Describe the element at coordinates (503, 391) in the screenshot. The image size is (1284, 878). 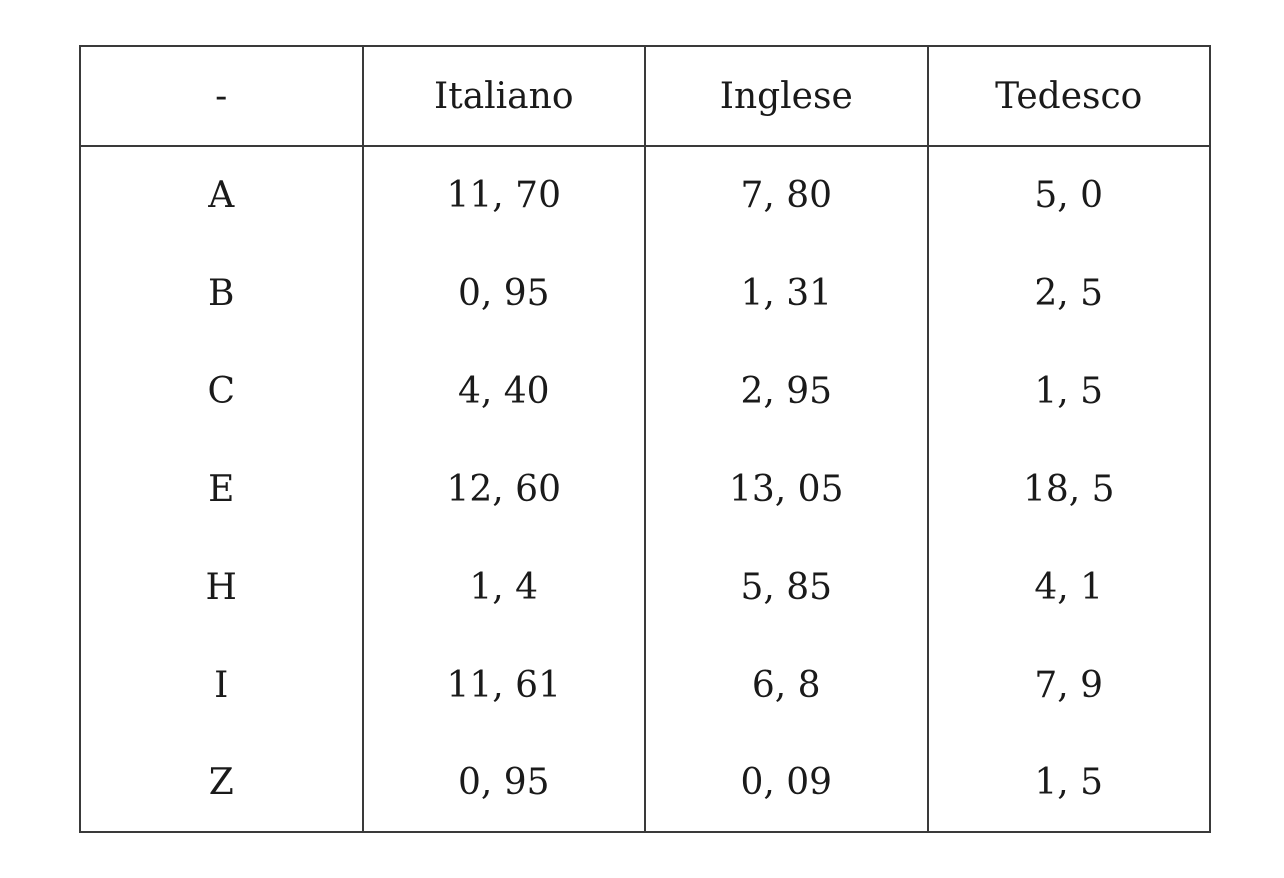
I see `italiano-value-cell: 4, 40` at that location.